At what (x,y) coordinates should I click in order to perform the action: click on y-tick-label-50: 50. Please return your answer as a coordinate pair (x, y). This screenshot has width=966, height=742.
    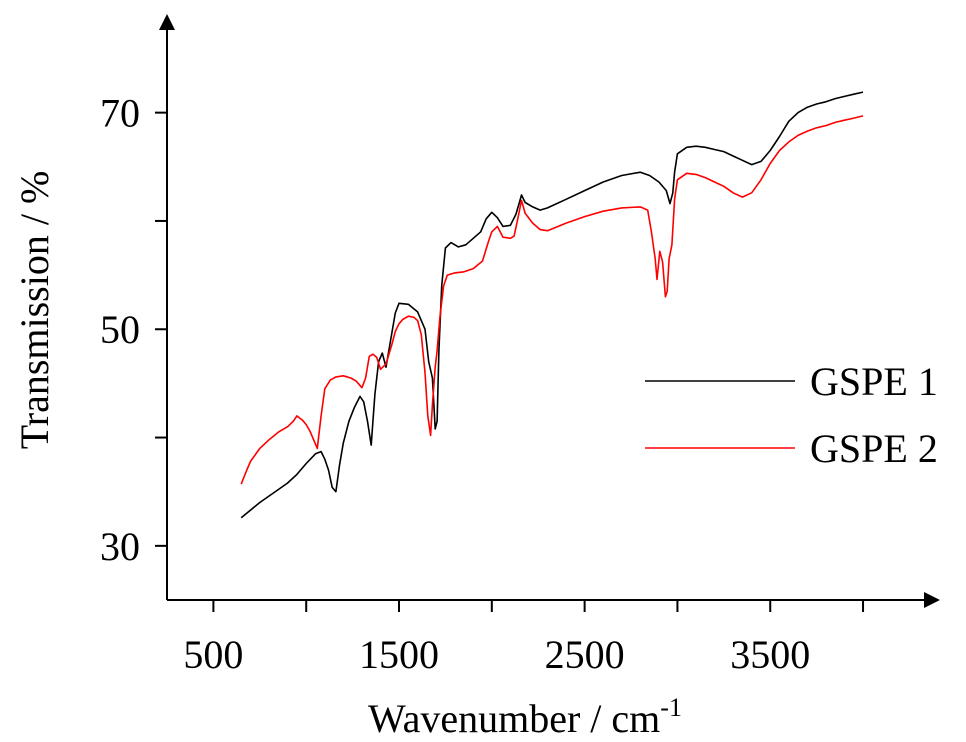
    Looking at the image, I should click on (120, 329).